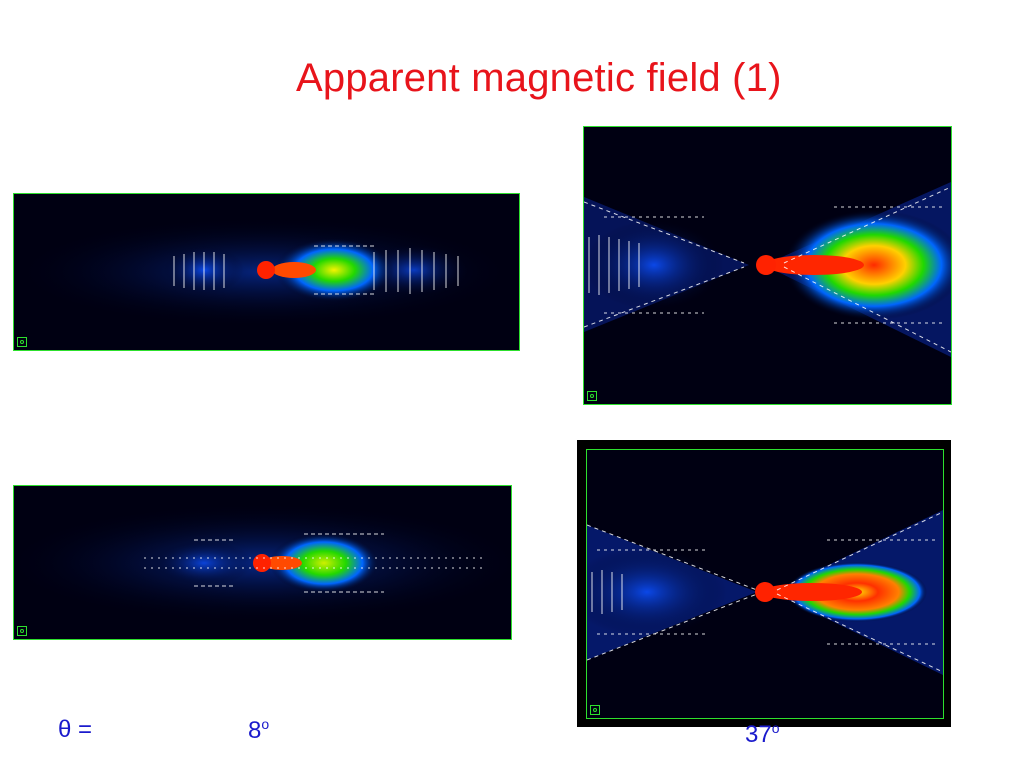 This screenshot has width=1023, height=767. Describe the element at coordinates (266, 272) in the screenshot. I see `field-image-top-left` at that location.